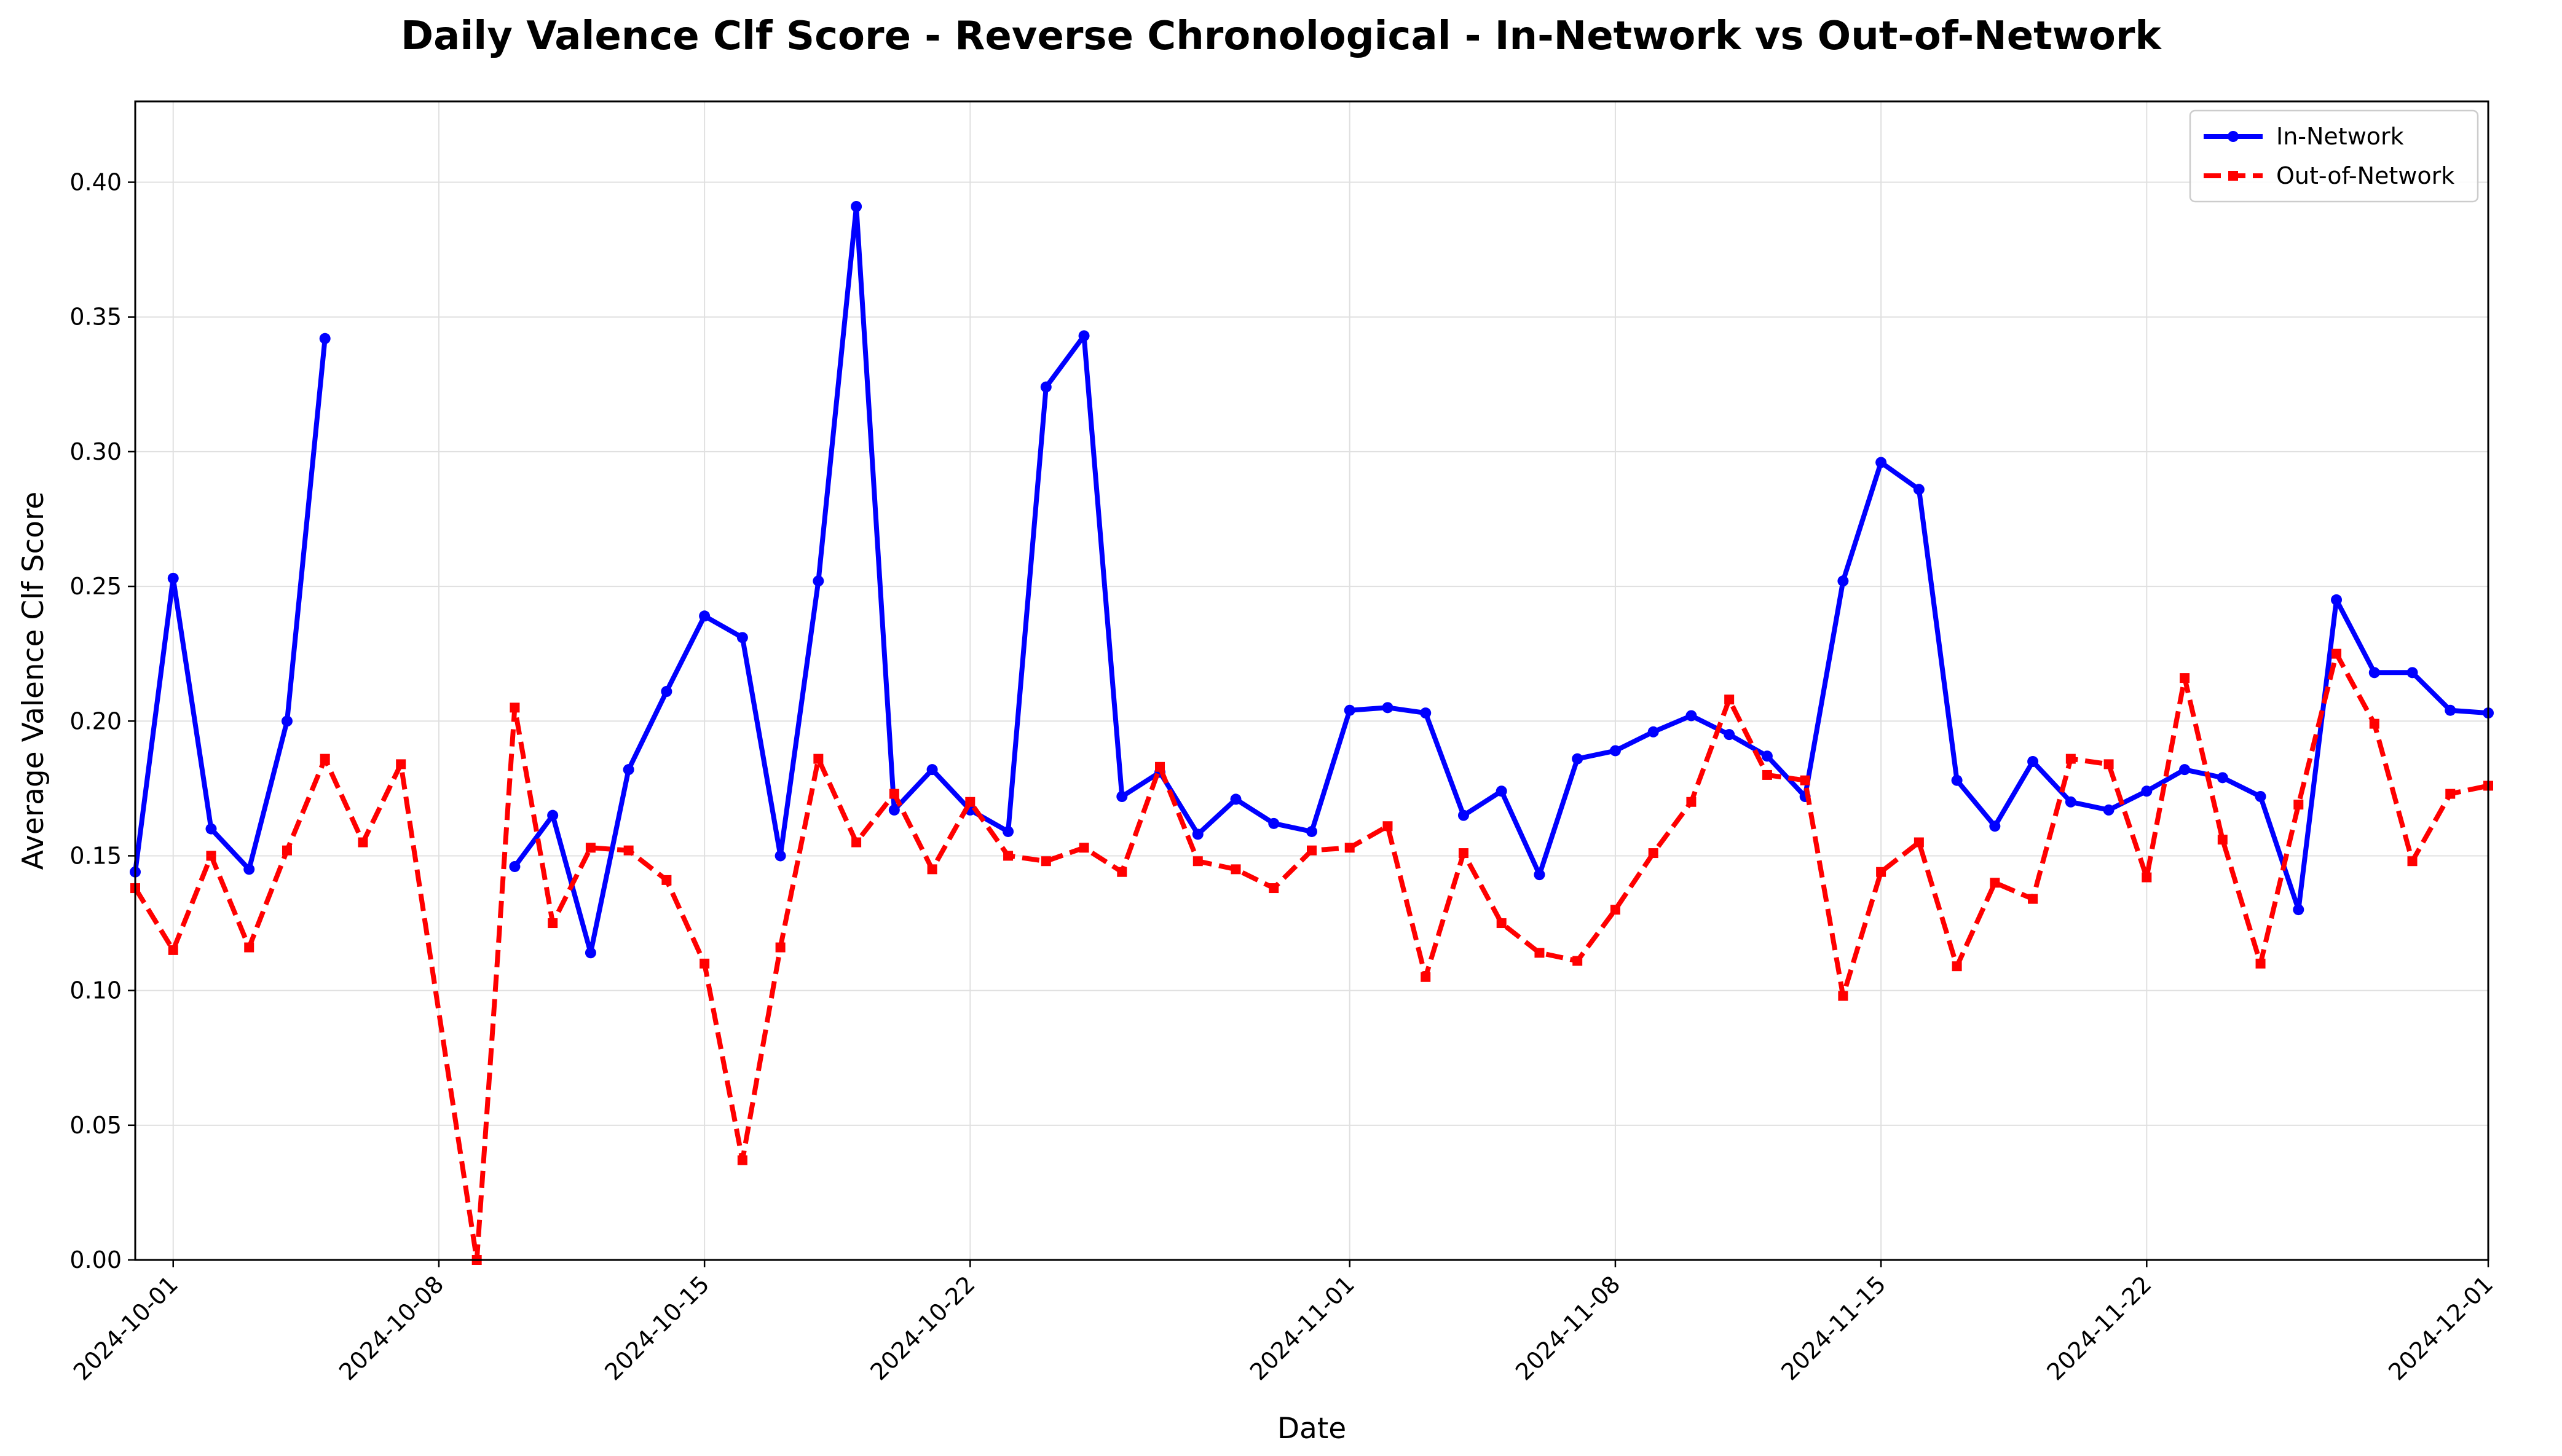  I want to click on y-tick-label: 0.10, so click(95, 990).